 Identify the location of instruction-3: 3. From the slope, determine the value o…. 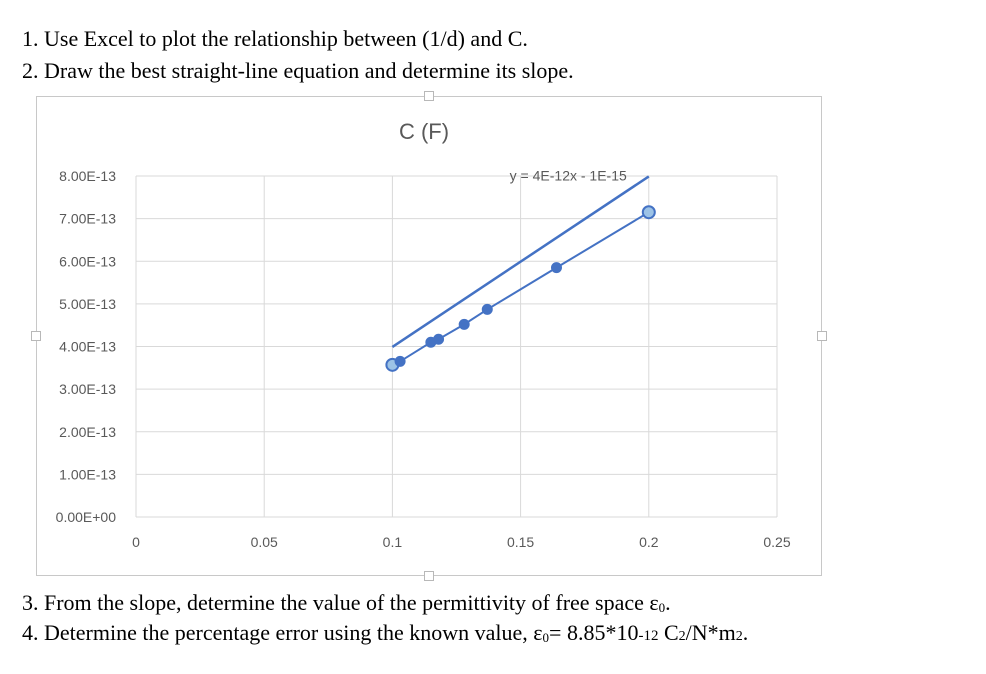
(346, 602).